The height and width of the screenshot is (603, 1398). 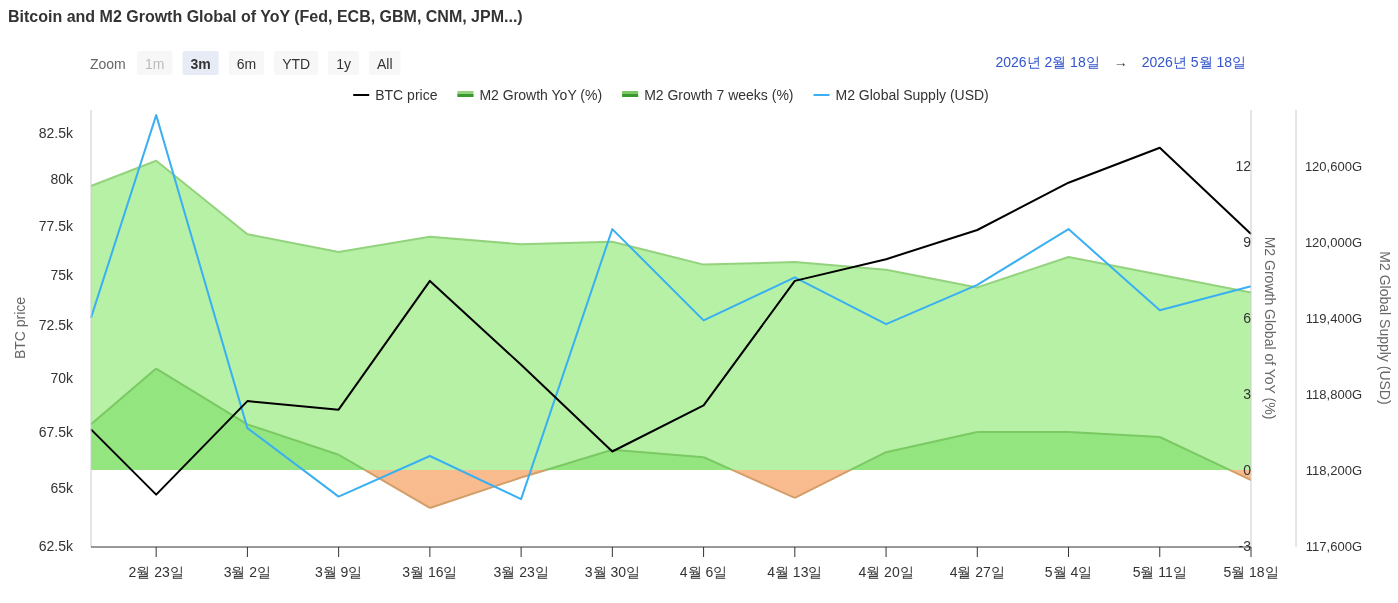 I want to click on y3-tick-label: 120,600G, so click(x=1333, y=166).